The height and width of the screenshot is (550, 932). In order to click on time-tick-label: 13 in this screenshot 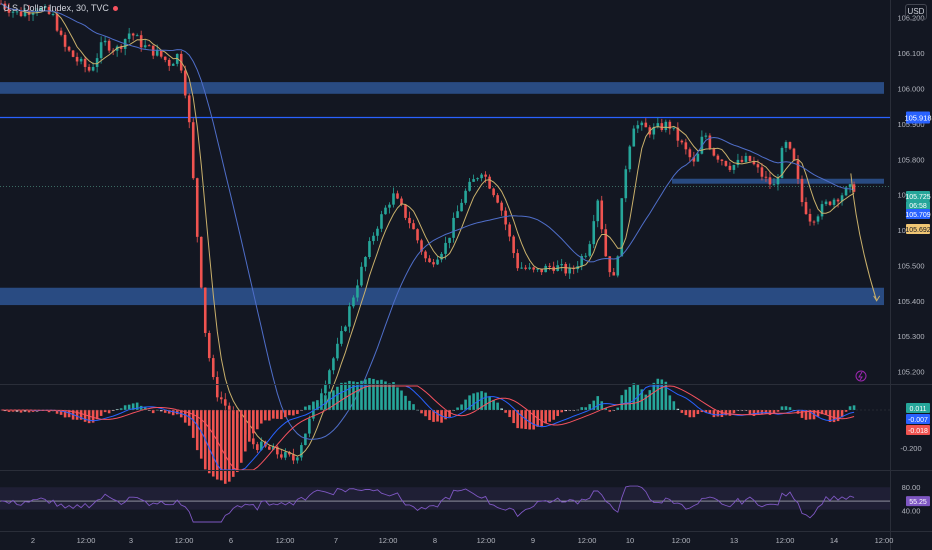, I will do `click(734, 540)`.